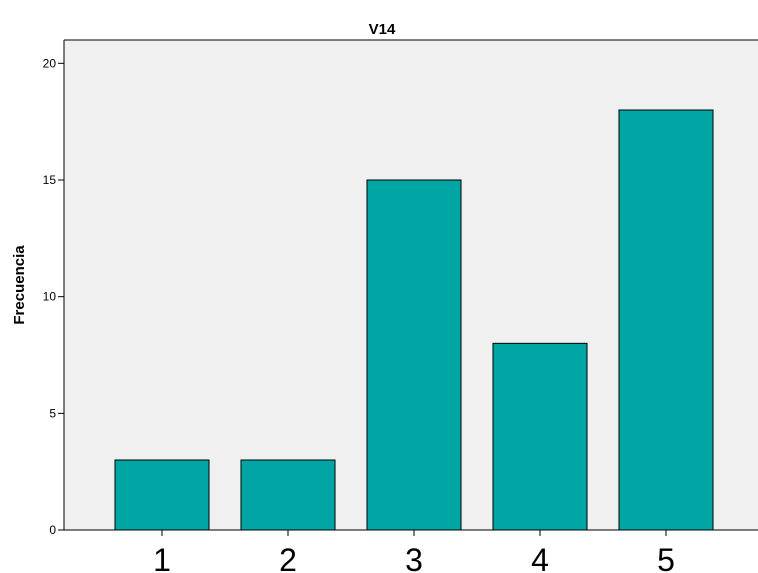 This screenshot has width=758, height=573. What do you see at coordinates (50, 63) in the screenshot?
I see `y-tick-label: 20` at bounding box center [50, 63].